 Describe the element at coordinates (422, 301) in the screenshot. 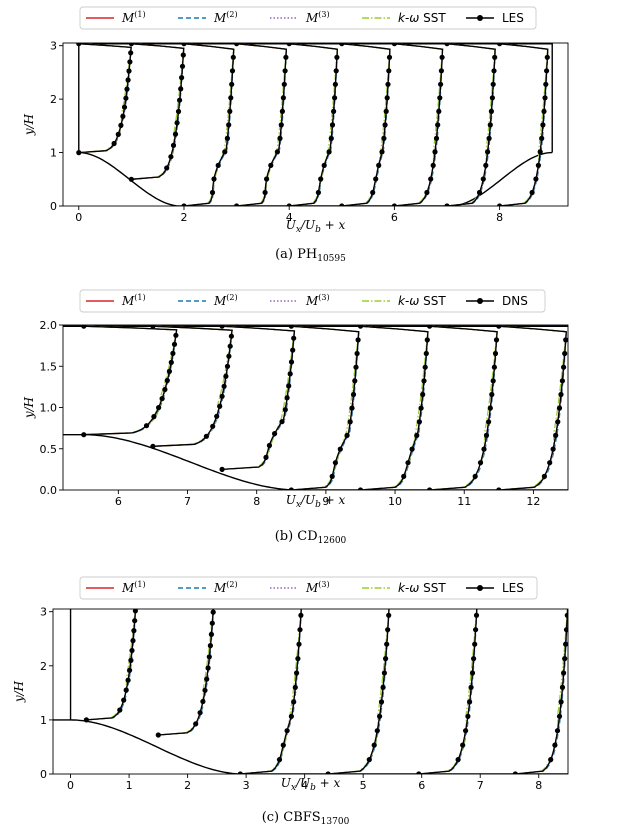

I see `legend-label: k-ω SST` at that location.